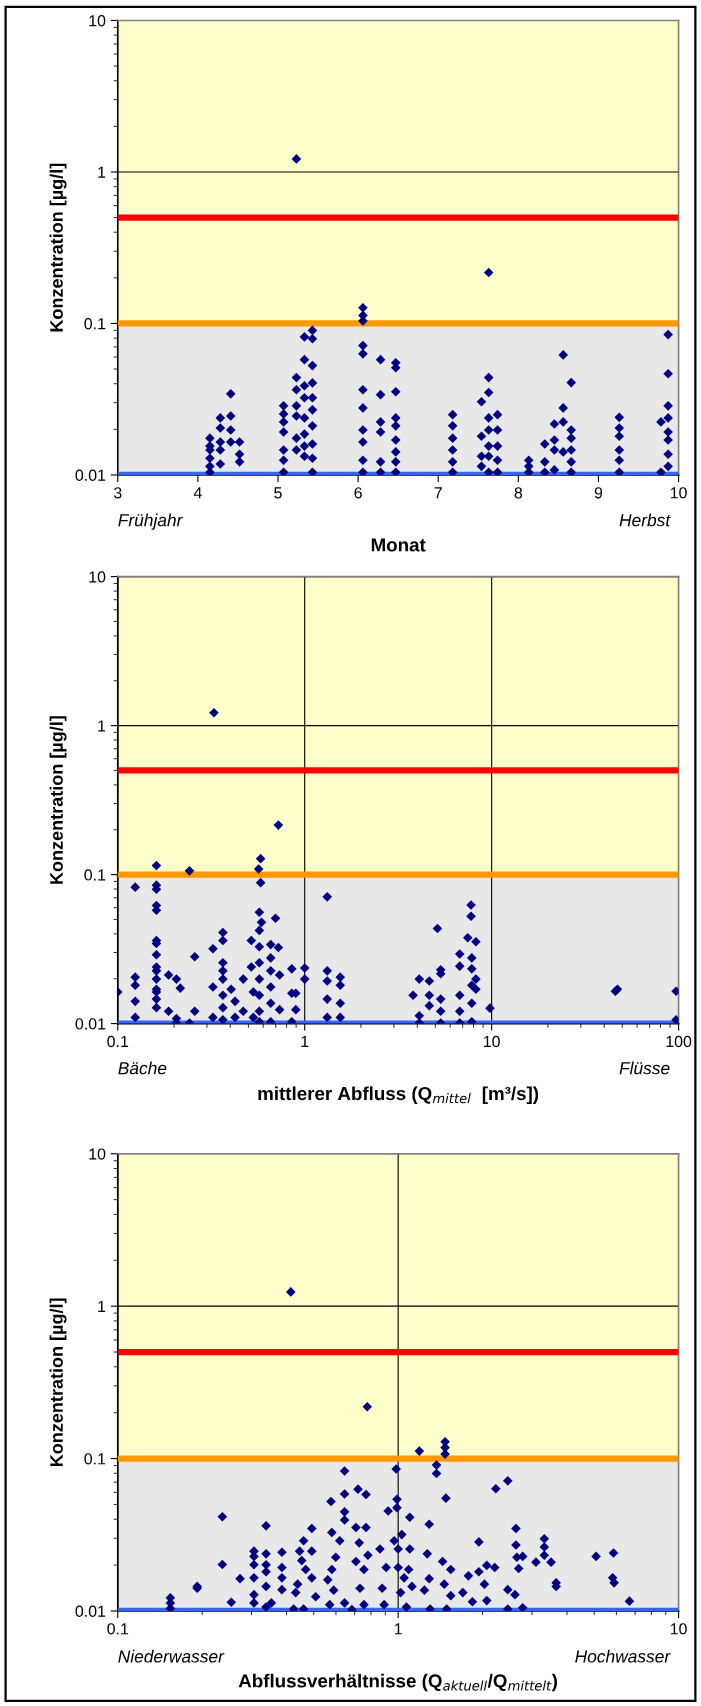  What do you see at coordinates (171, 1656) in the screenshot?
I see `text: Niederwasser` at bounding box center [171, 1656].